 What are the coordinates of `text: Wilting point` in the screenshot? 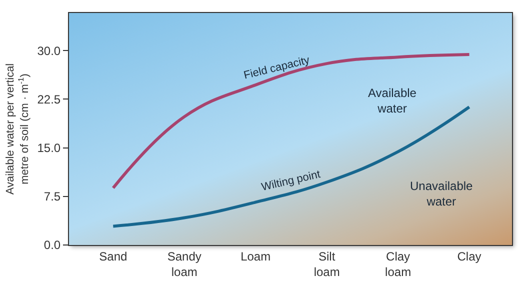 It's located at (291, 181).